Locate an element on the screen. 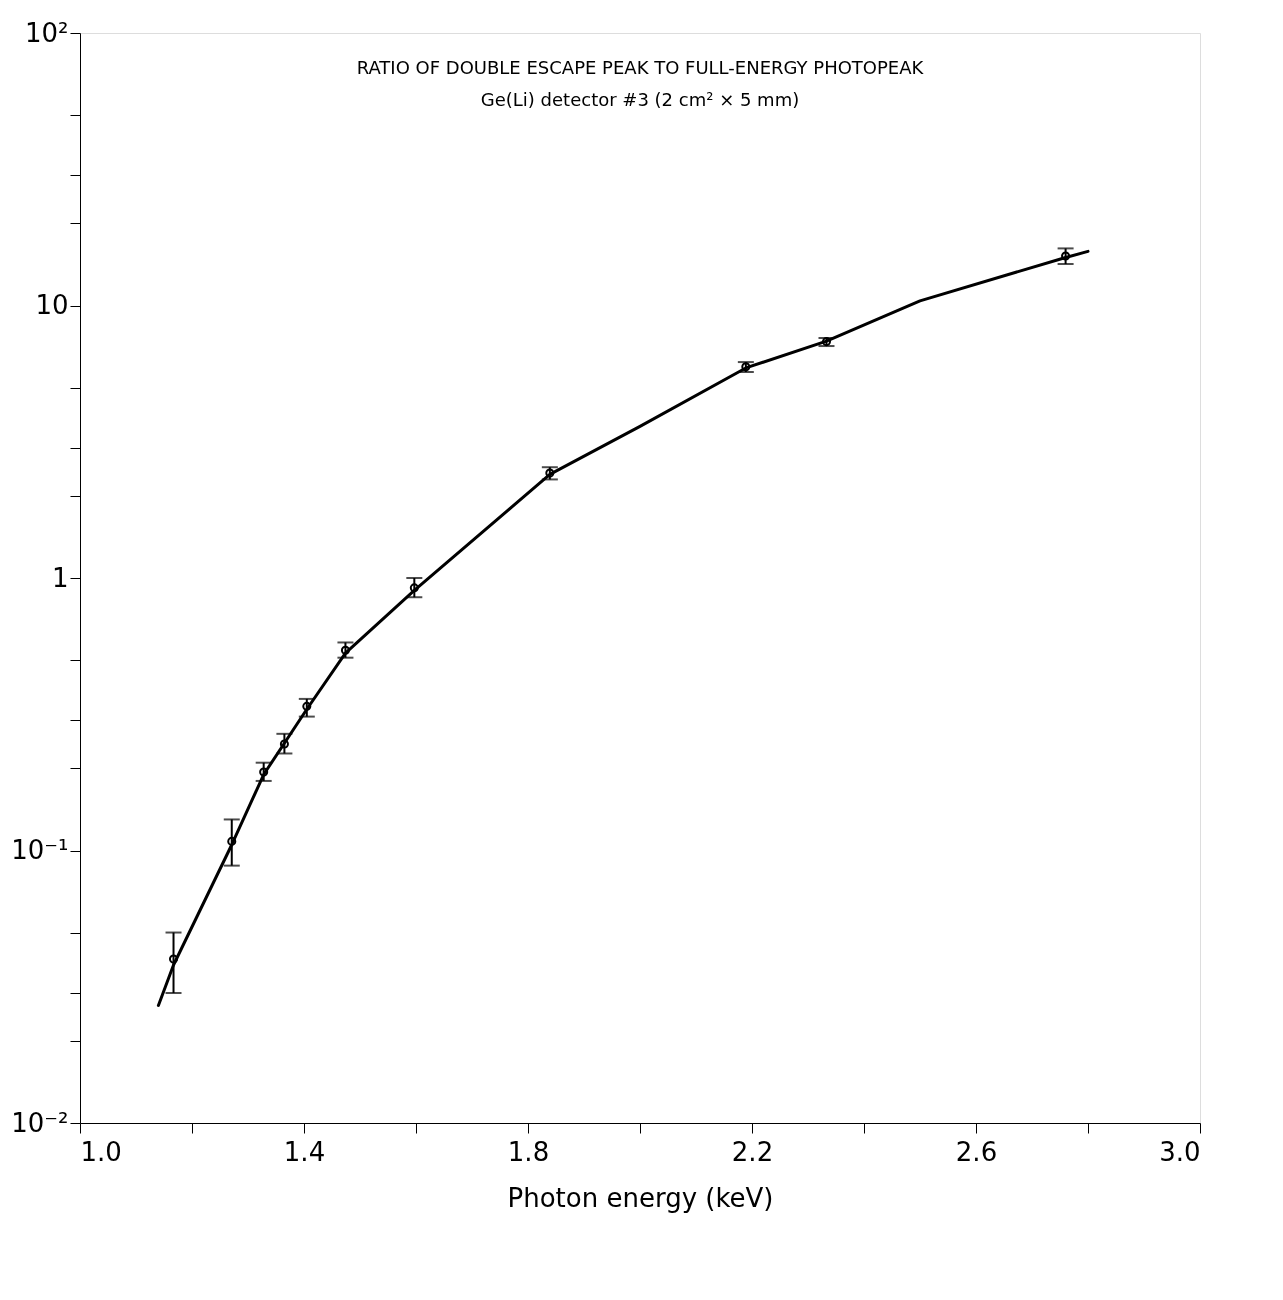 Image resolution: width=1283 pixels, height=1300 pixels. x-tick-label: 1.0 is located at coordinates (101, 1151).